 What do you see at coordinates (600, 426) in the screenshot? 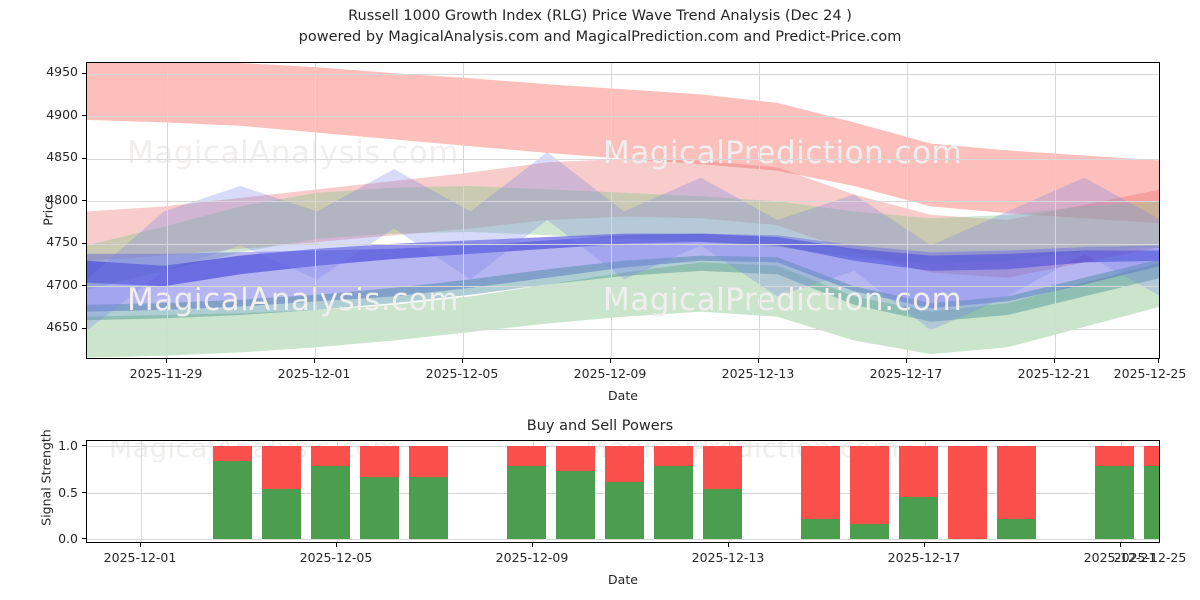
I see `bar-chart-title: Buy and Sell Powers` at bounding box center [600, 426].